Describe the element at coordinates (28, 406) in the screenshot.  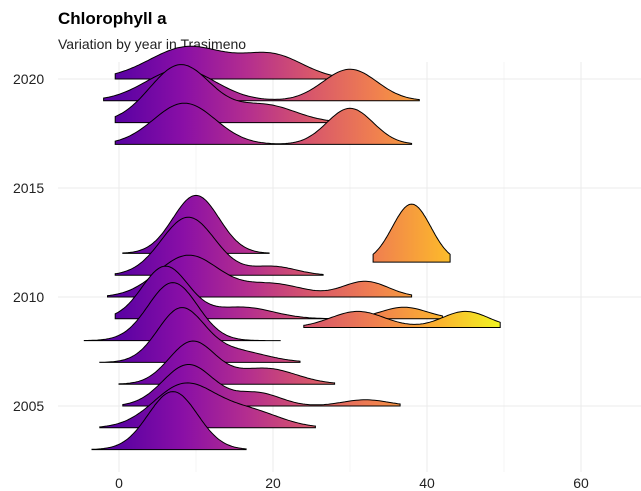
I see `y-tick-label: 2005` at that location.